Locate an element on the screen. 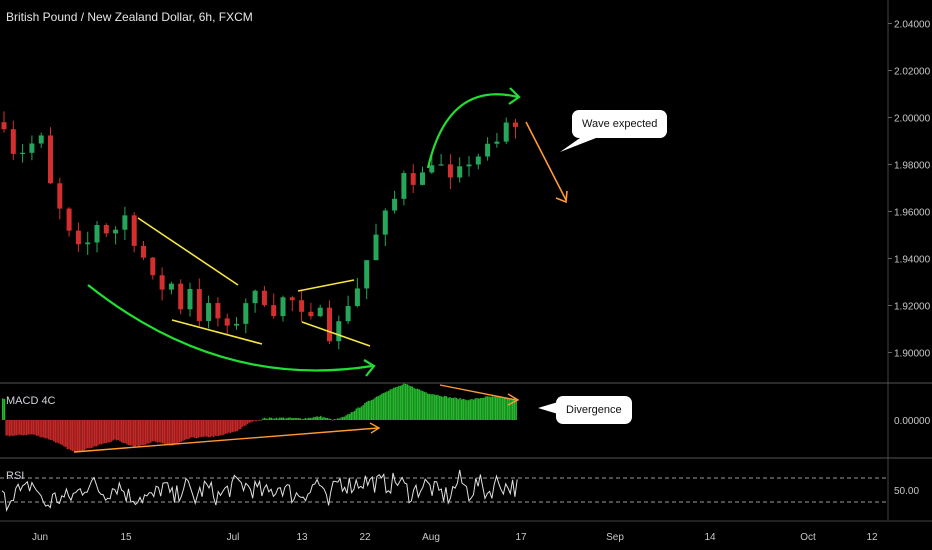 The width and height of the screenshot is (932, 550). macd-tick-label: 0.00000 is located at coordinates (912, 421).